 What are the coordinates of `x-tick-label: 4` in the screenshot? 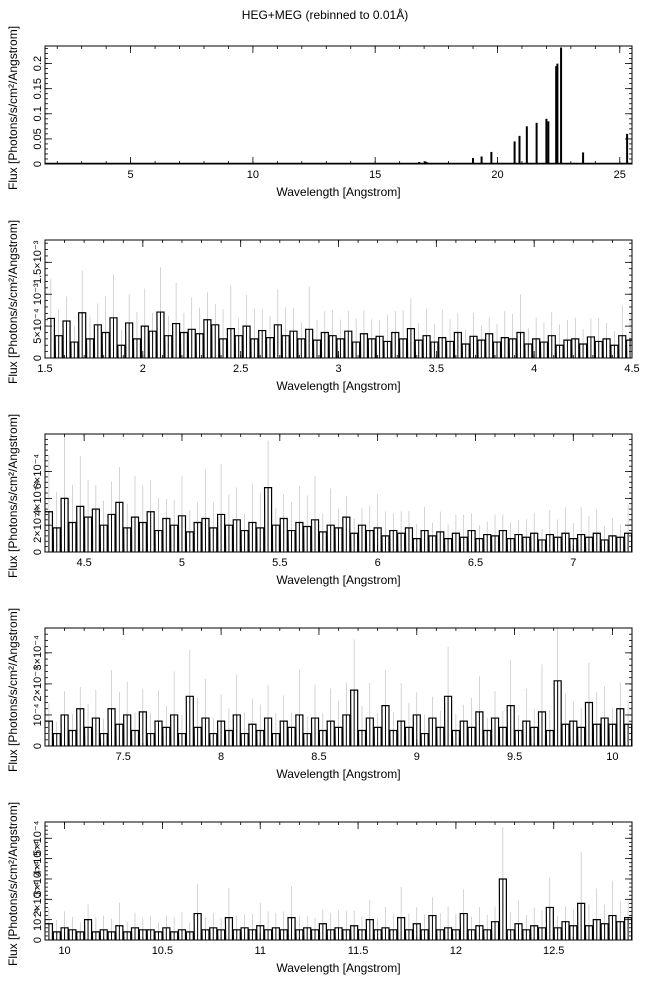 It's located at (534, 369).